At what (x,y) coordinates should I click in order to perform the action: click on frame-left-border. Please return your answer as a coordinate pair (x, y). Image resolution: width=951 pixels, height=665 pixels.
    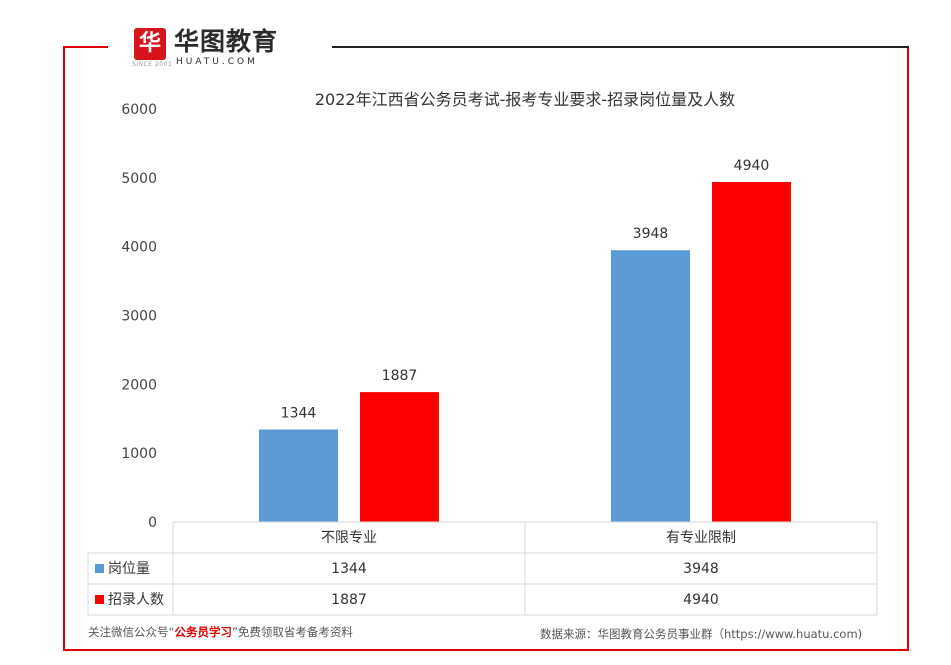
    Looking at the image, I should click on (64, 348).